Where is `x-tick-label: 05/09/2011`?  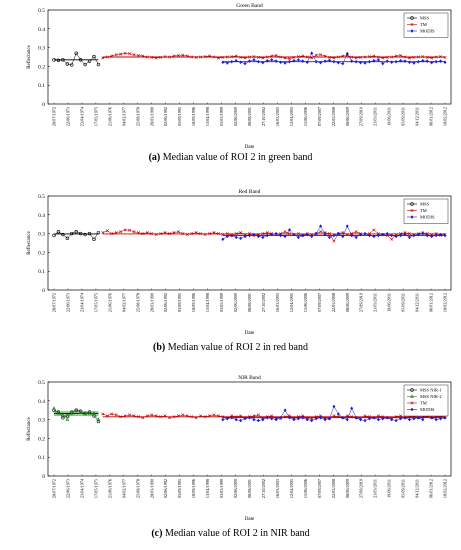
x-tick-label: 05/09/2011 is located at coordinates (403, 302).